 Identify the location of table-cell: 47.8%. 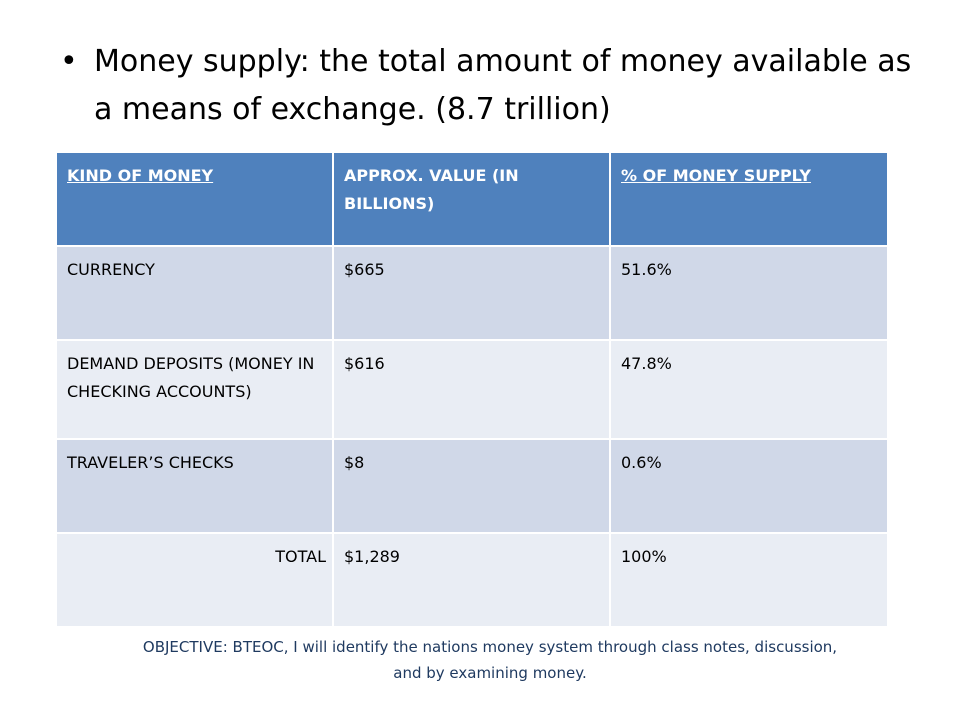
(749, 389).